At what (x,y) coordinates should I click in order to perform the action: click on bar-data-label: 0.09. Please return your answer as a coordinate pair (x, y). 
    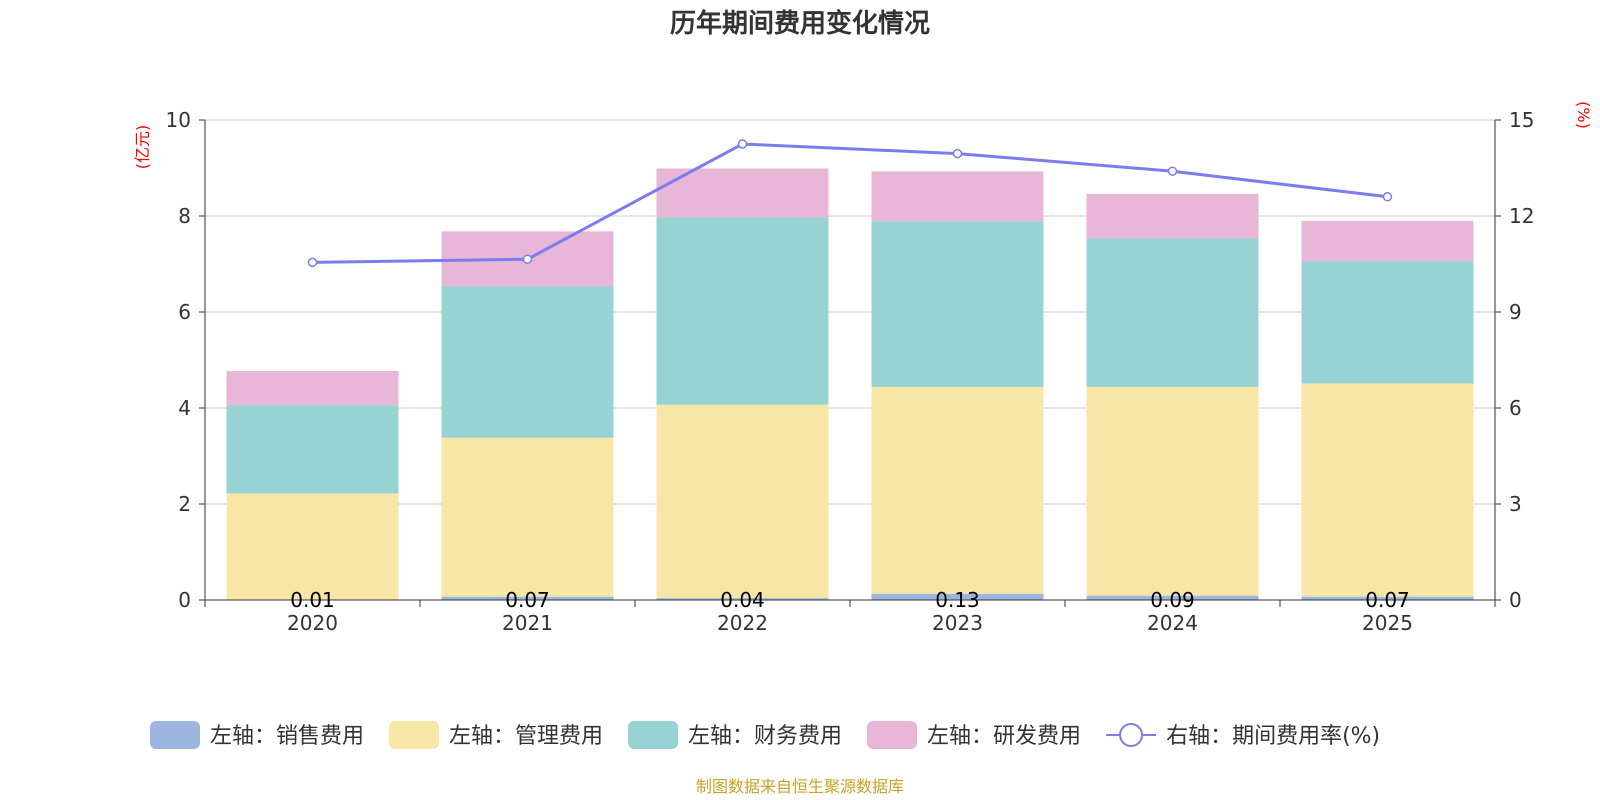
    Looking at the image, I should click on (1172, 600).